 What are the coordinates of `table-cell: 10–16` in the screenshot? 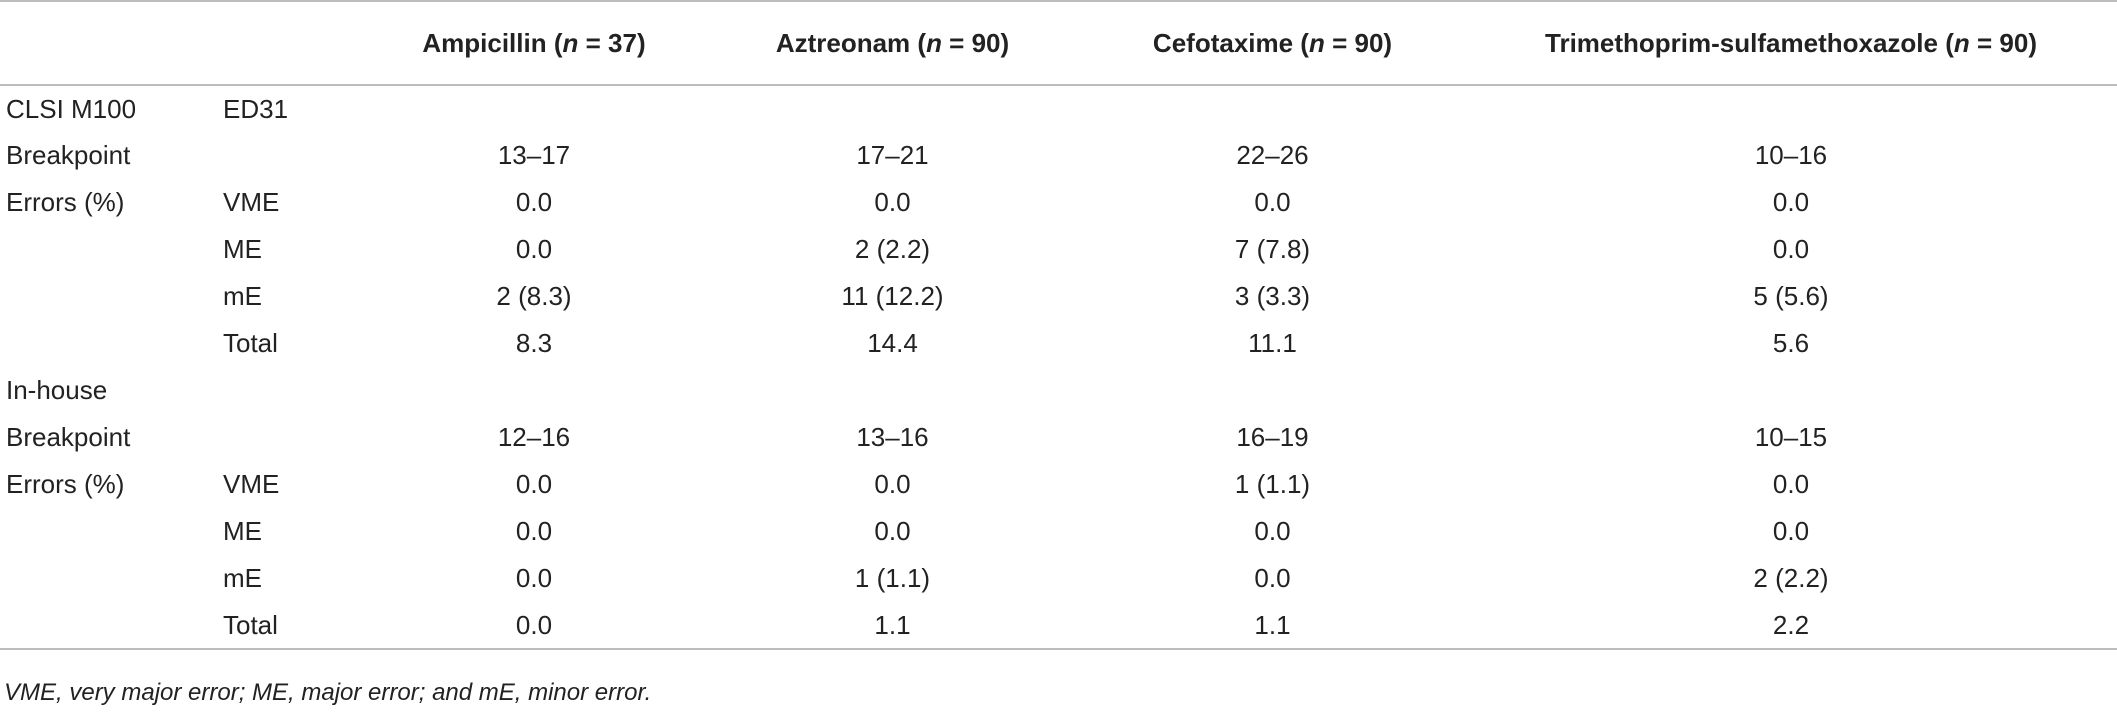 It's located at (1791, 155).